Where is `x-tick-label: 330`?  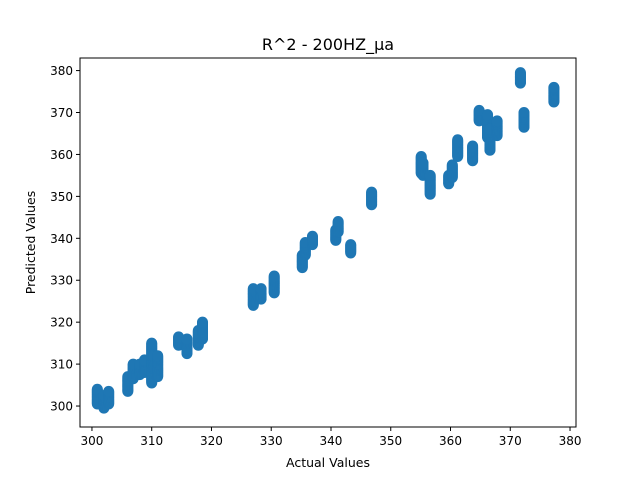
x-tick-label: 330 is located at coordinates (271, 441).